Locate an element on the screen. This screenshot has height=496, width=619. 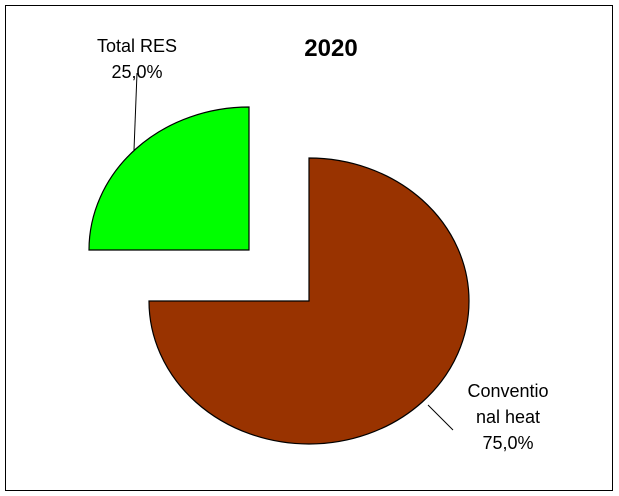
slice-label-total-res: Total RES 25,0% is located at coordinates (137, 59).